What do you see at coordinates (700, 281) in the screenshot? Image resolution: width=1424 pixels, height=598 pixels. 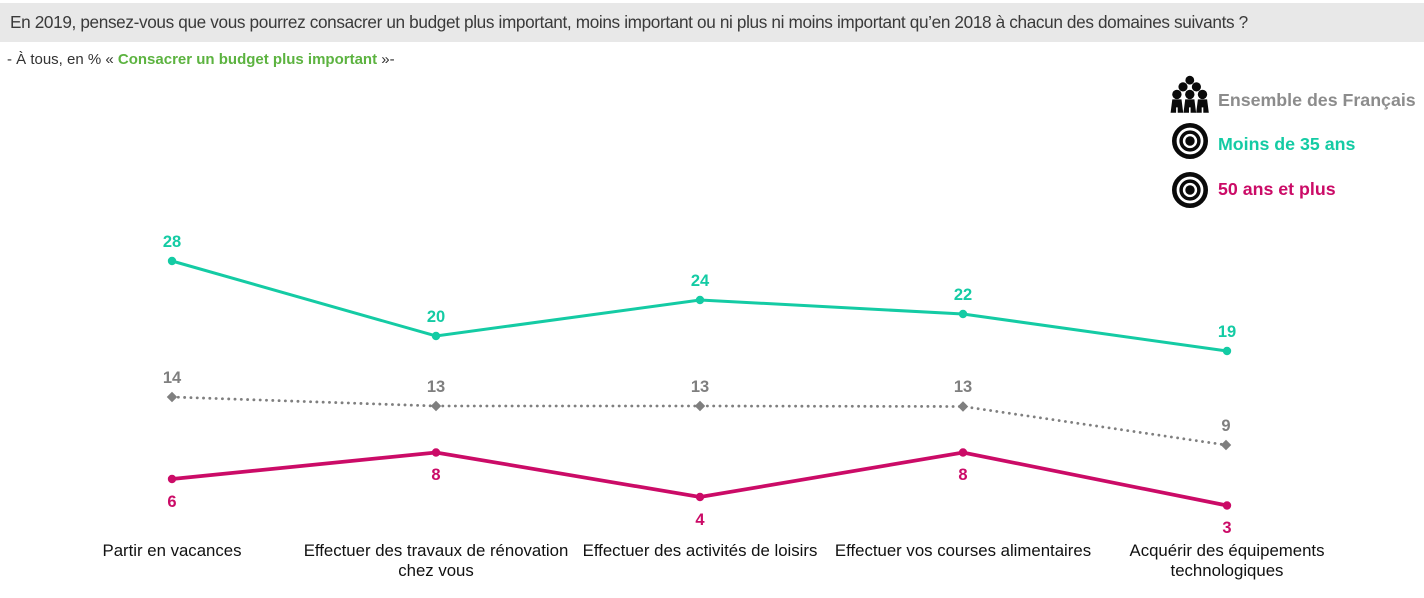 I see `svg-text: 24` at bounding box center [700, 281].